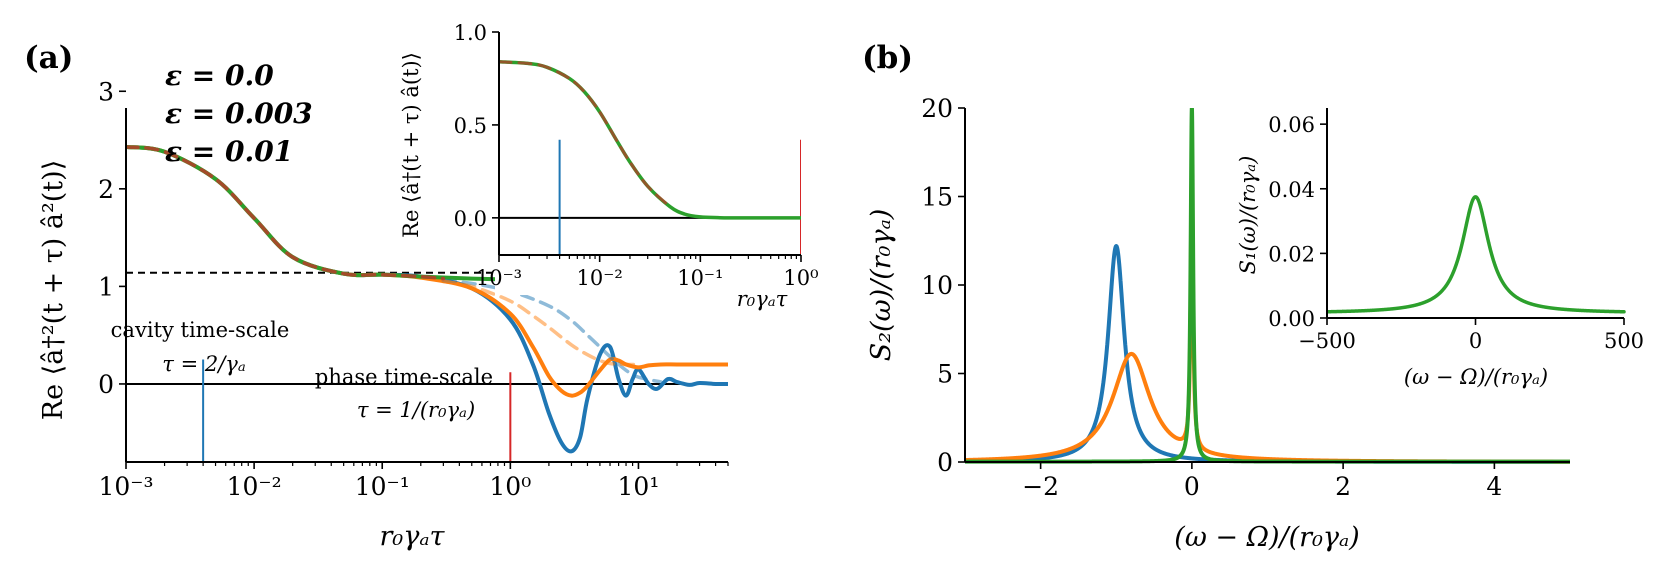 Image resolution: width=1662 pixels, height=577 pixels. What do you see at coordinates (53, 290) in the screenshot?
I see `panel-a-ylabel: Re ⟨â†²(t + τ) â²(t)⟩` at bounding box center [53, 290].